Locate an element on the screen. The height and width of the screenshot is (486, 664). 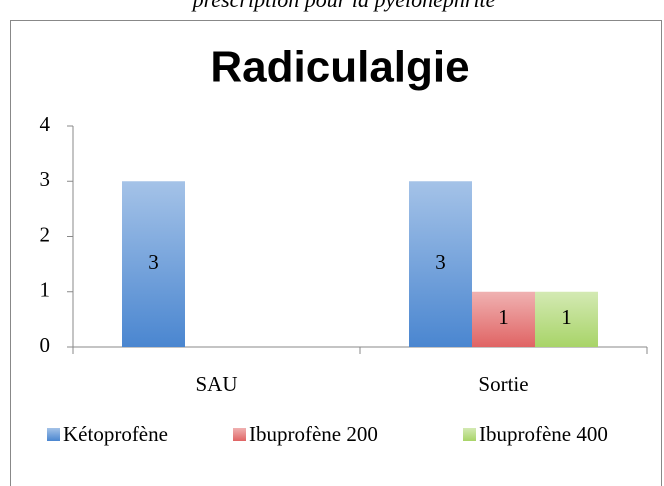
x-tick-label: SAU is located at coordinates (216, 384).